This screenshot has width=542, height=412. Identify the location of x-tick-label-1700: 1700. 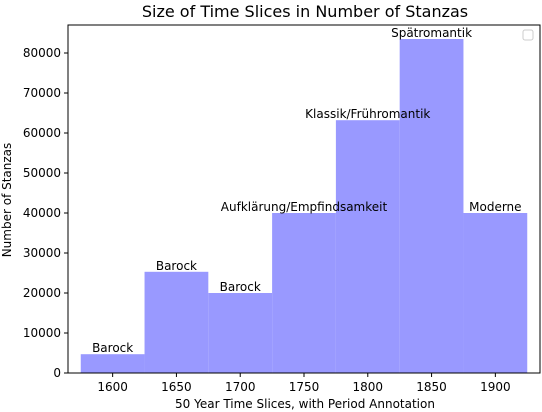
(240, 387).